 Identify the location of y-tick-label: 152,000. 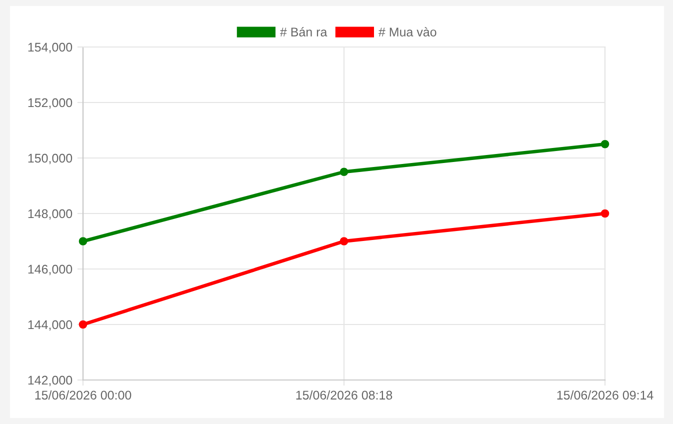
(50, 103).